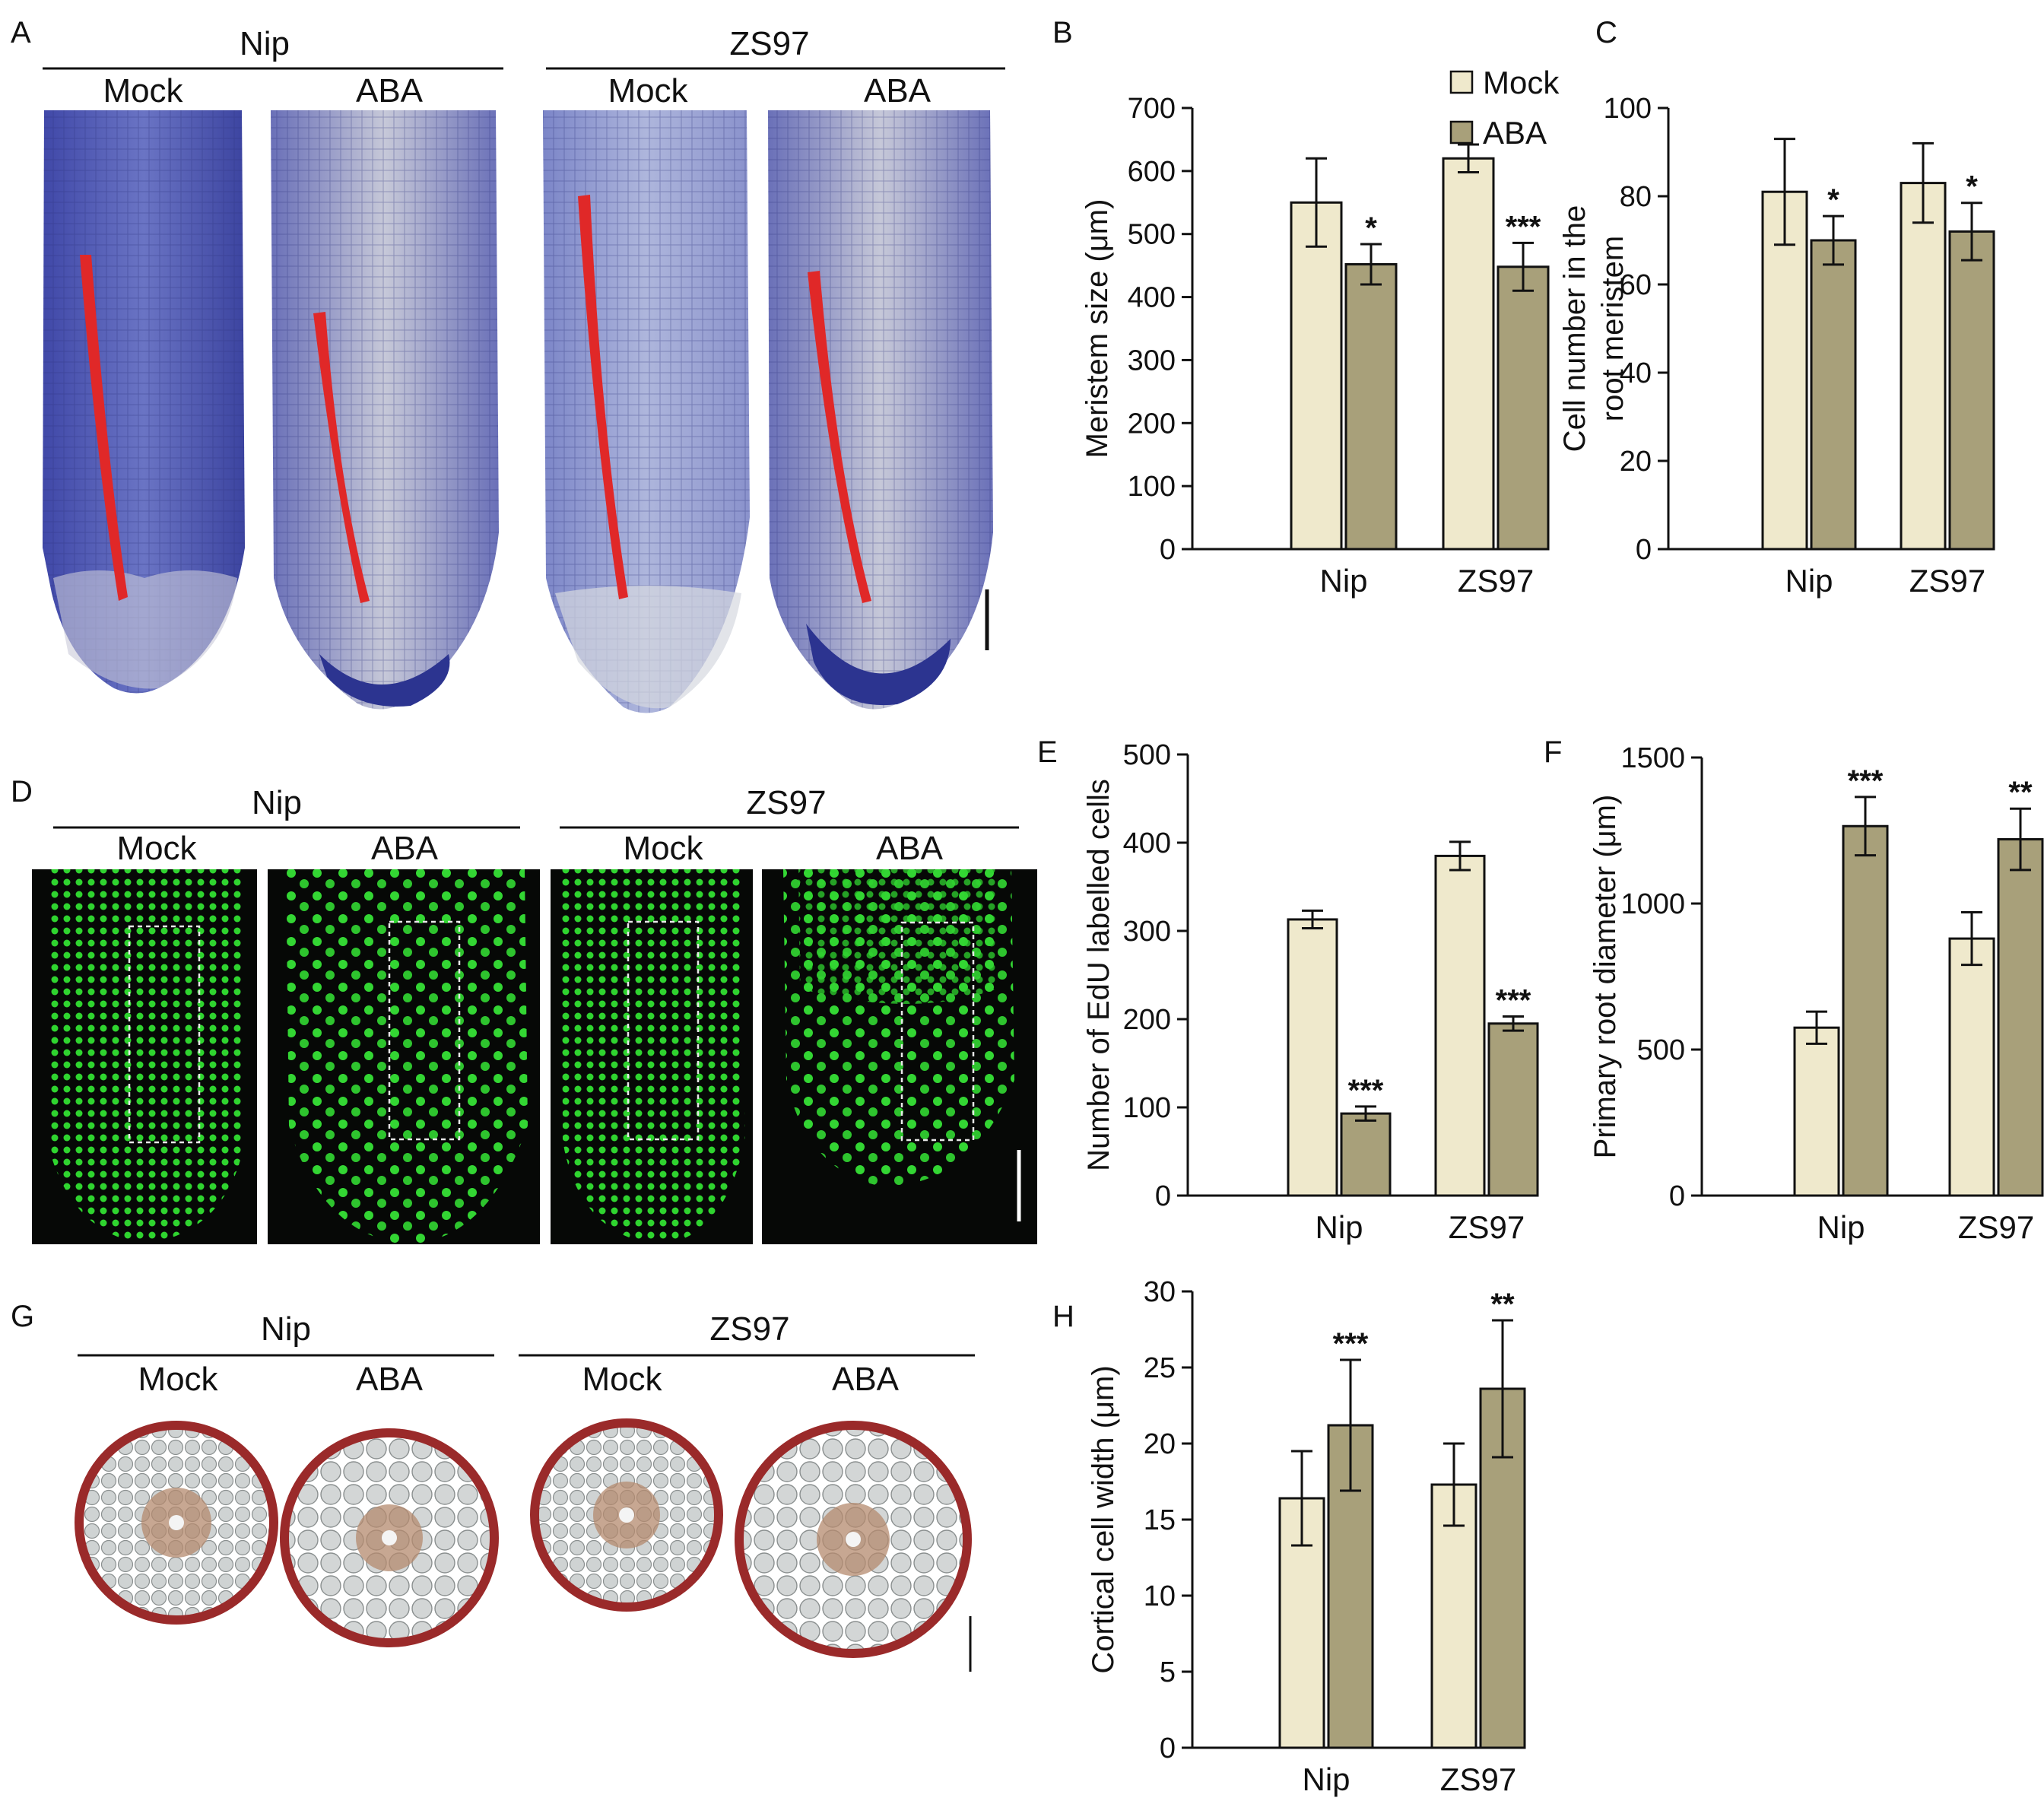  Describe the element at coordinates (286, 1329) in the screenshot. I see `panel-g-genotype-nip: Nip` at that location.